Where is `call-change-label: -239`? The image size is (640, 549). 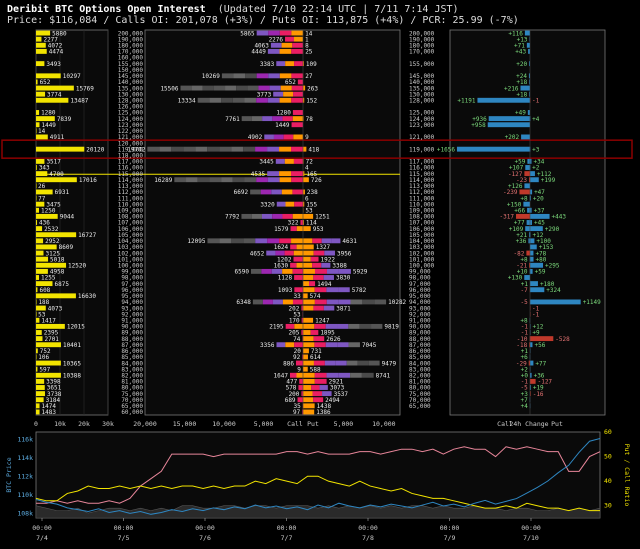
call-change-label: -239 is located at coordinates (510, 192).